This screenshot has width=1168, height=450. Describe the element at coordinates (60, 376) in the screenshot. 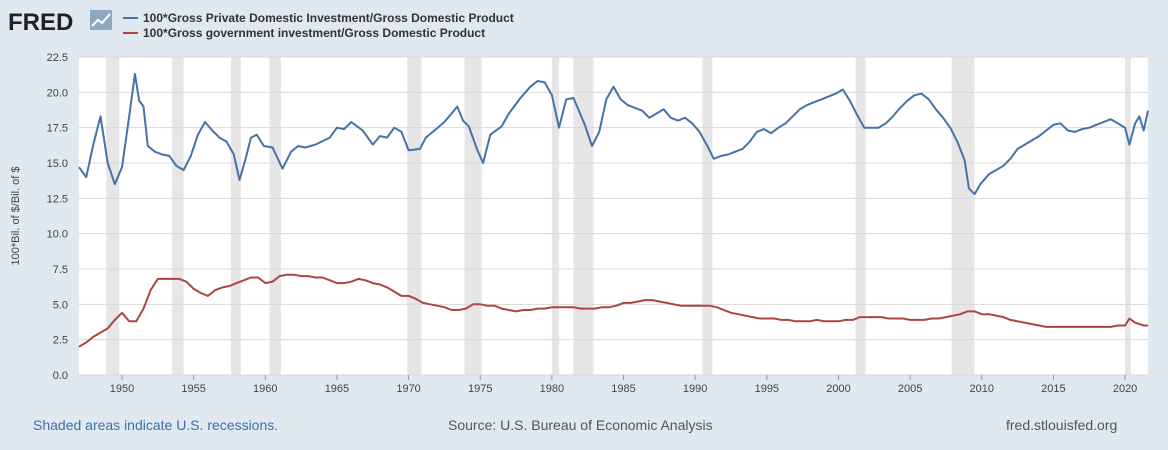

I see `y-tick-label: 0.0` at that location.